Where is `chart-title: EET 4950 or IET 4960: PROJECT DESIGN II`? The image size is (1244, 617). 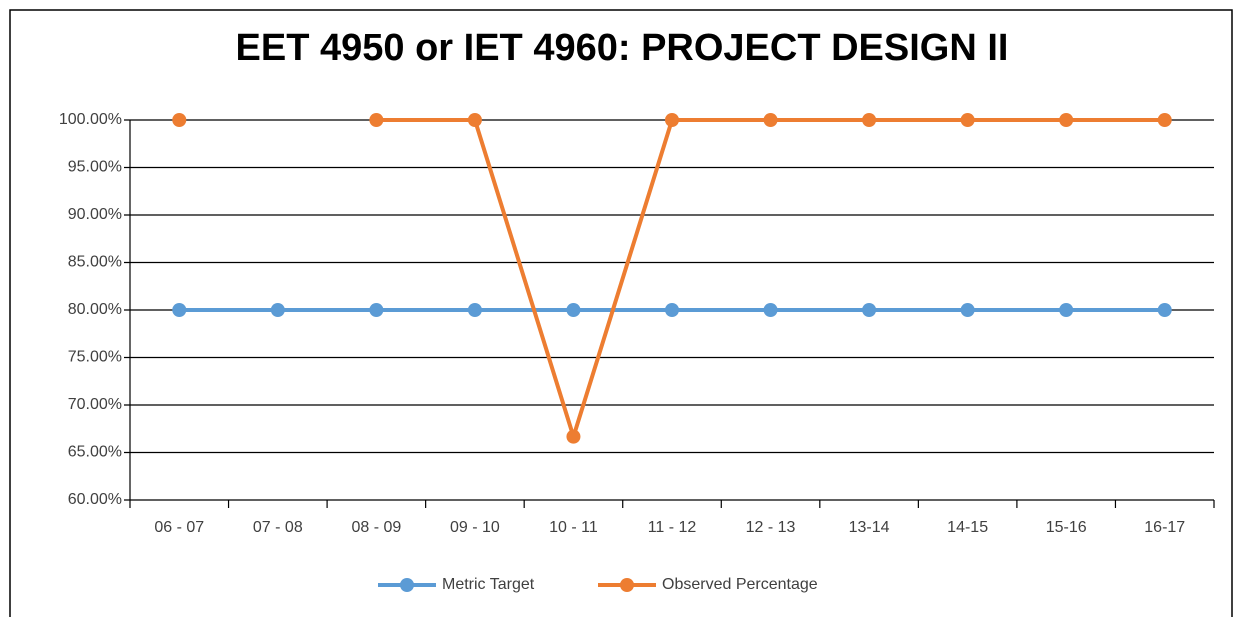
chart-title: EET 4950 or IET 4960: PROJECT DESIGN II is located at coordinates (622, 48).